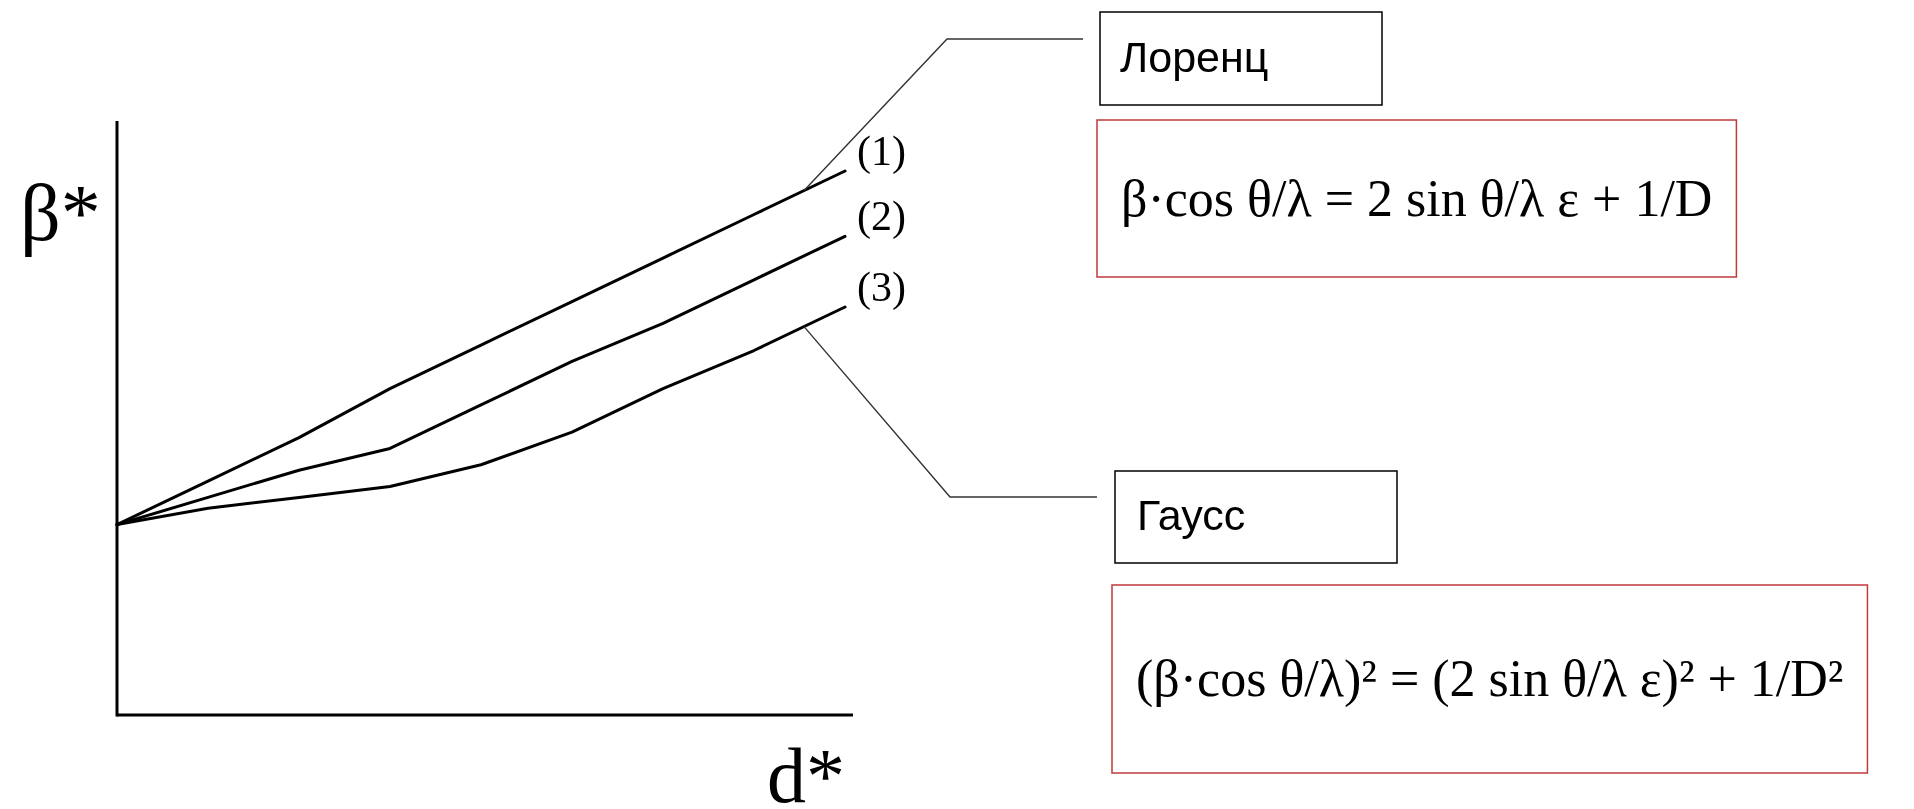  I want to click on series-label: (2), so click(881, 217).